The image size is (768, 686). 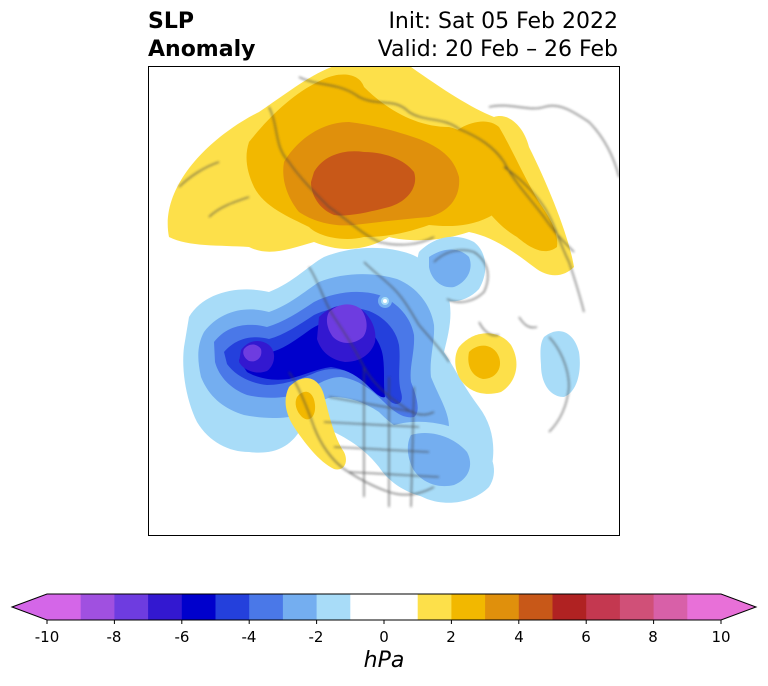 I want to click on init-date-label: Init: Sat 05 Feb 2022, so click(x=503, y=21).